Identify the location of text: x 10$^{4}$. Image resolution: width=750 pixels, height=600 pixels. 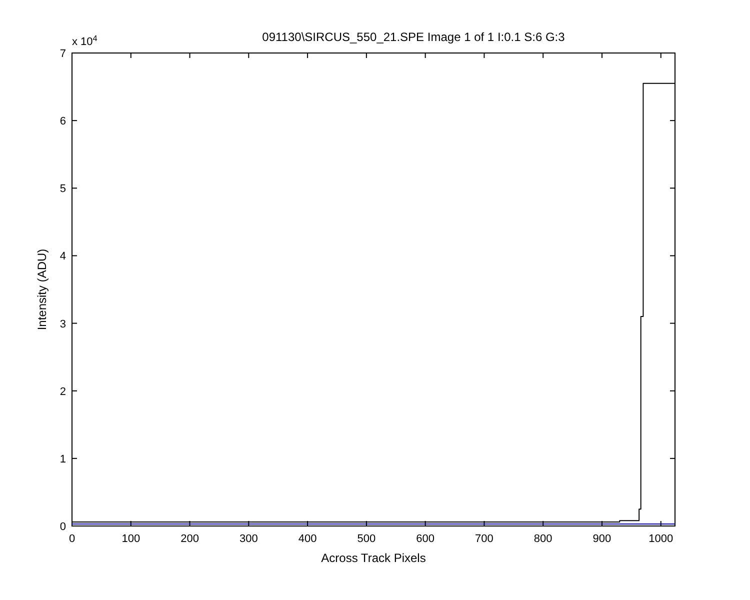
(85, 41).